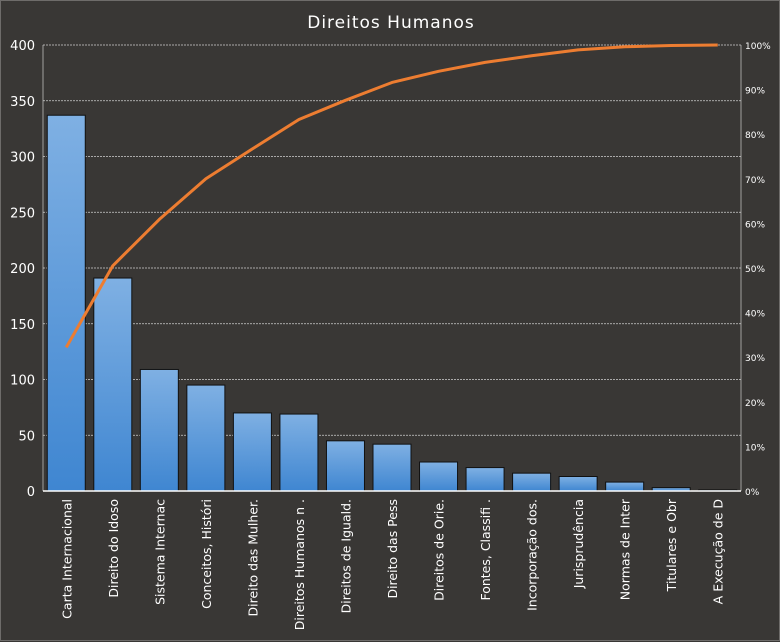 The height and width of the screenshot is (642, 780). What do you see at coordinates (625, 549) in the screenshot?
I see `x-tick-label: Normas de Inter` at bounding box center [625, 549].